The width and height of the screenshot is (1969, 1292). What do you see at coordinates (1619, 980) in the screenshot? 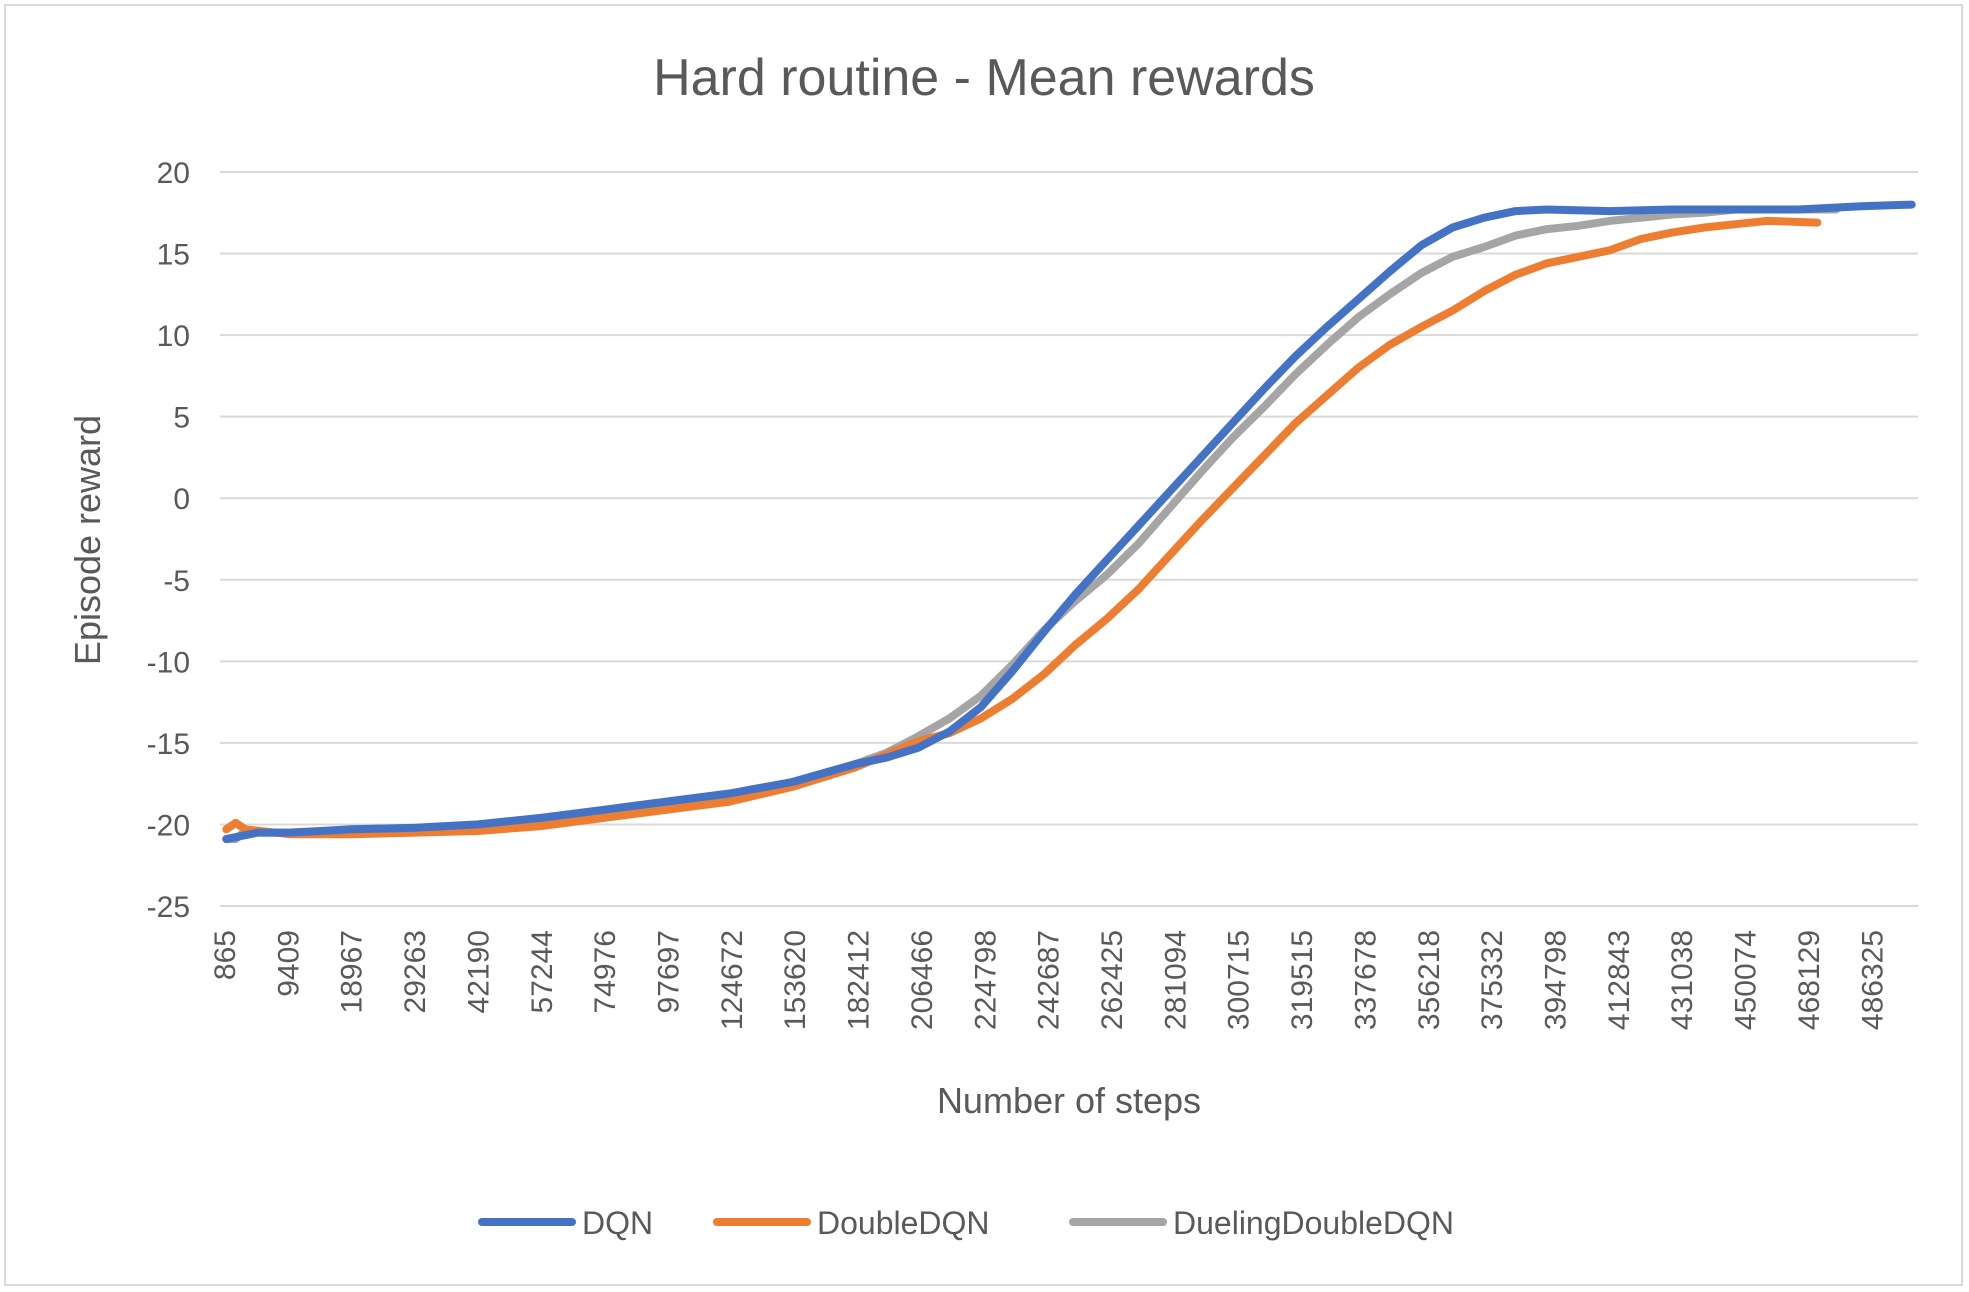
I see `x-tick-label: 412843` at bounding box center [1619, 980].